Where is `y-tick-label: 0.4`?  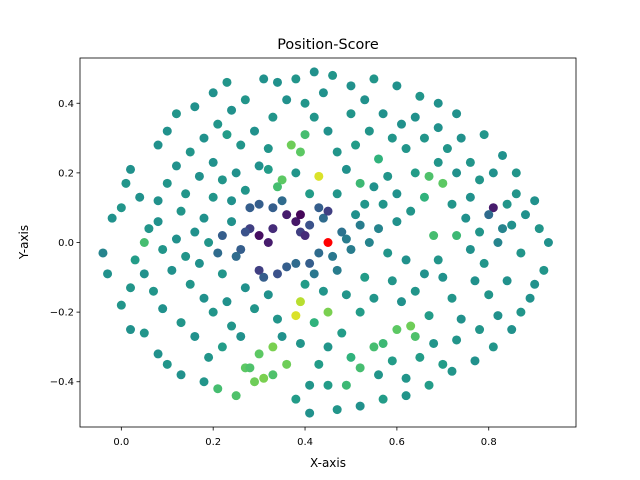
y-tick-label: 0.4 is located at coordinates (66, 104).